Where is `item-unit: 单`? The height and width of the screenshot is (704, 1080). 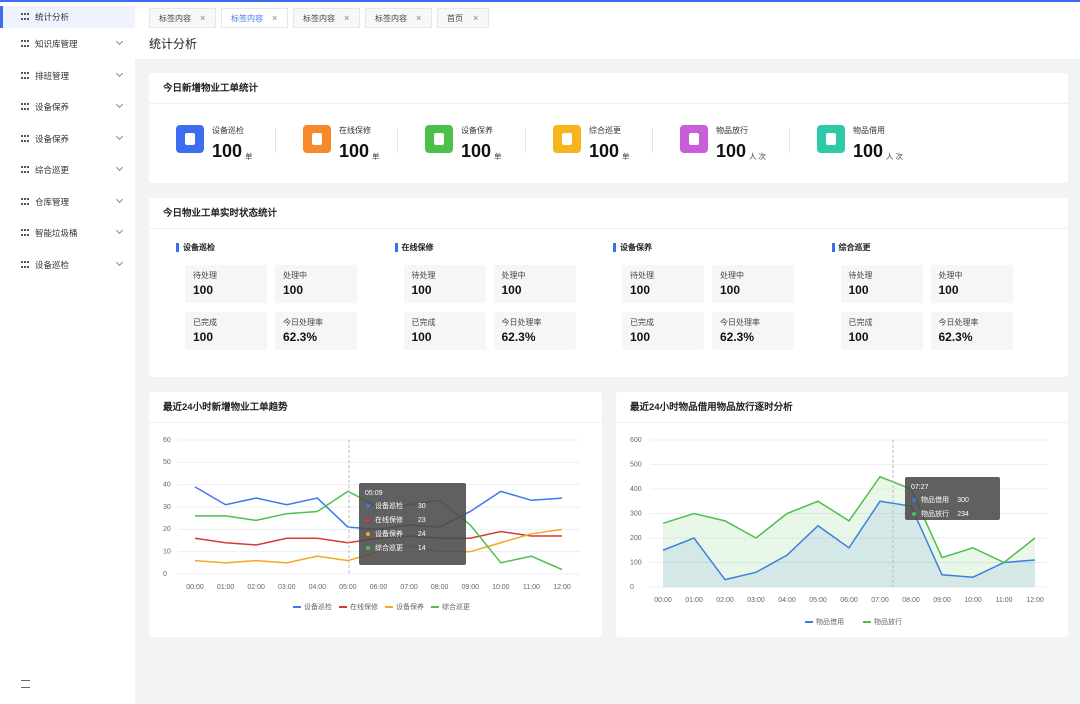
item-unit: 单 is located at coordinates (250, 156).